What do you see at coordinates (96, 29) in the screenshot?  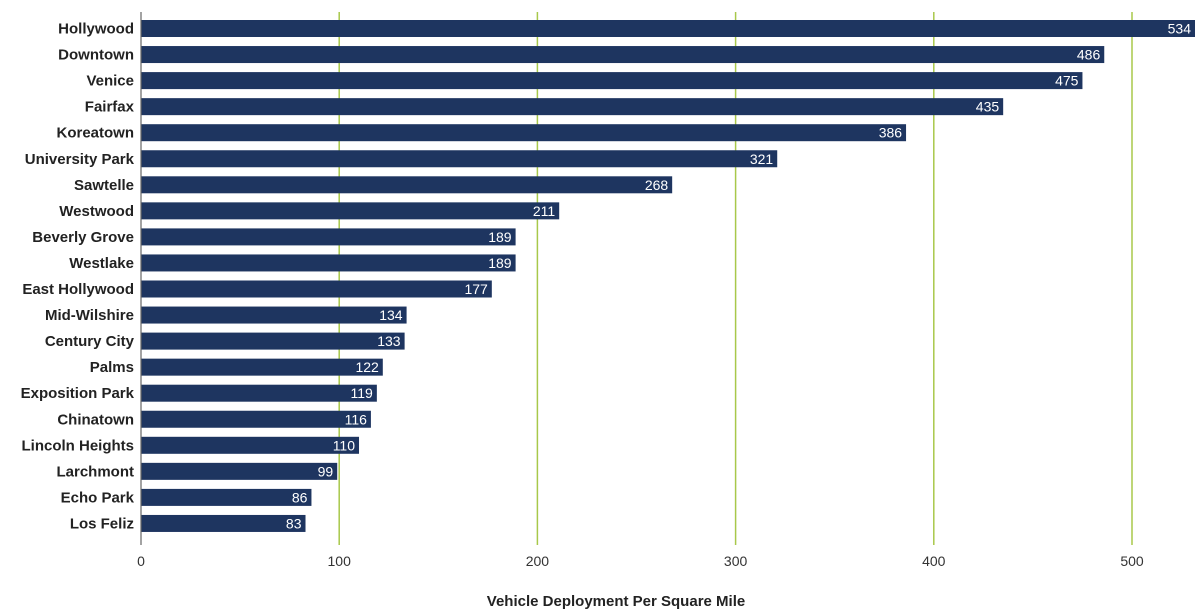 I see `category-label: Hollywood` at bounding box center [96, 29].